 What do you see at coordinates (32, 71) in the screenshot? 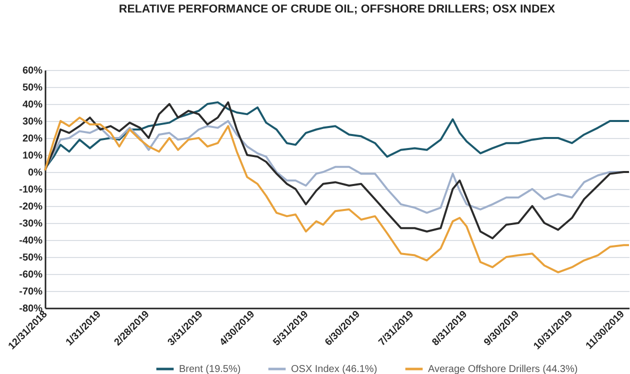
I see `y-tick-label: 60%` at bounding box center [32, 71].